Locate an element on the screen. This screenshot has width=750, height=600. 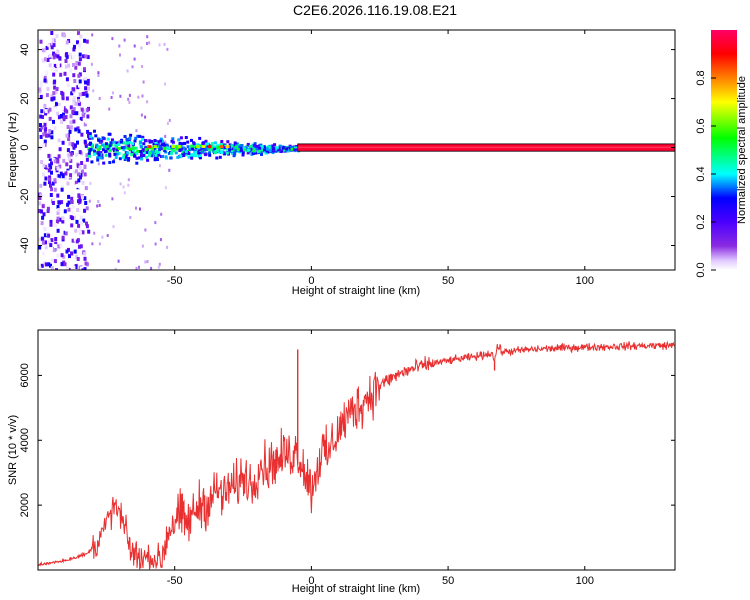
x-tick-label: -50 is located at coordinates (175, 281).